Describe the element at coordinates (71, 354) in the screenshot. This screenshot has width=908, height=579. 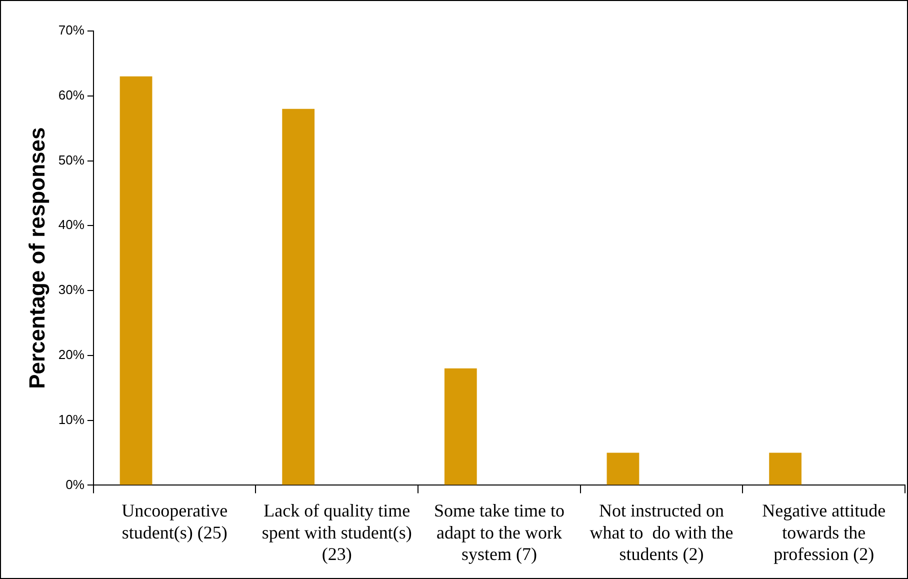
I see `y-tick-label: 20%` at that location.